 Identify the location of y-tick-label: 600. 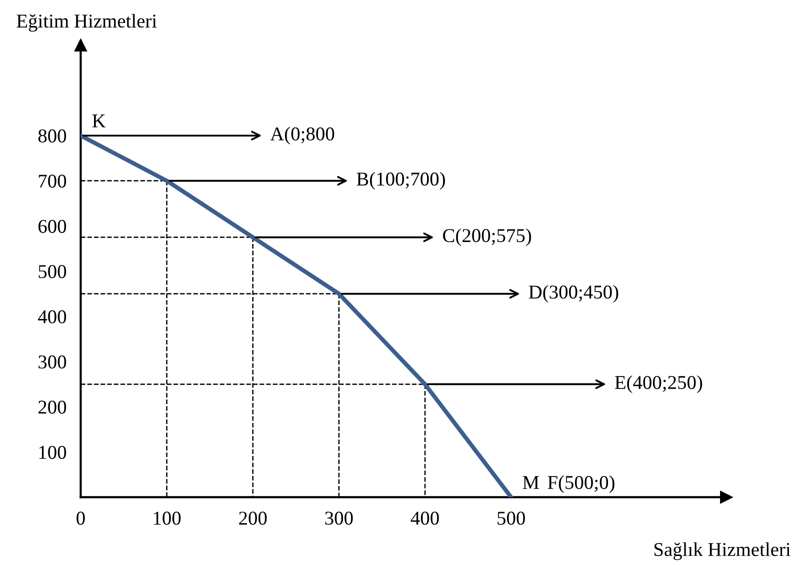
(52, 226).